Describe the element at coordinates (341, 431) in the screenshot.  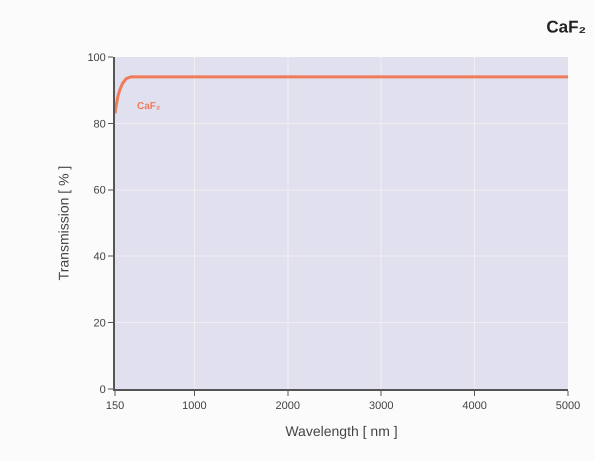
I see `x-axis-title: Wavelength [ nm ]` at that location.